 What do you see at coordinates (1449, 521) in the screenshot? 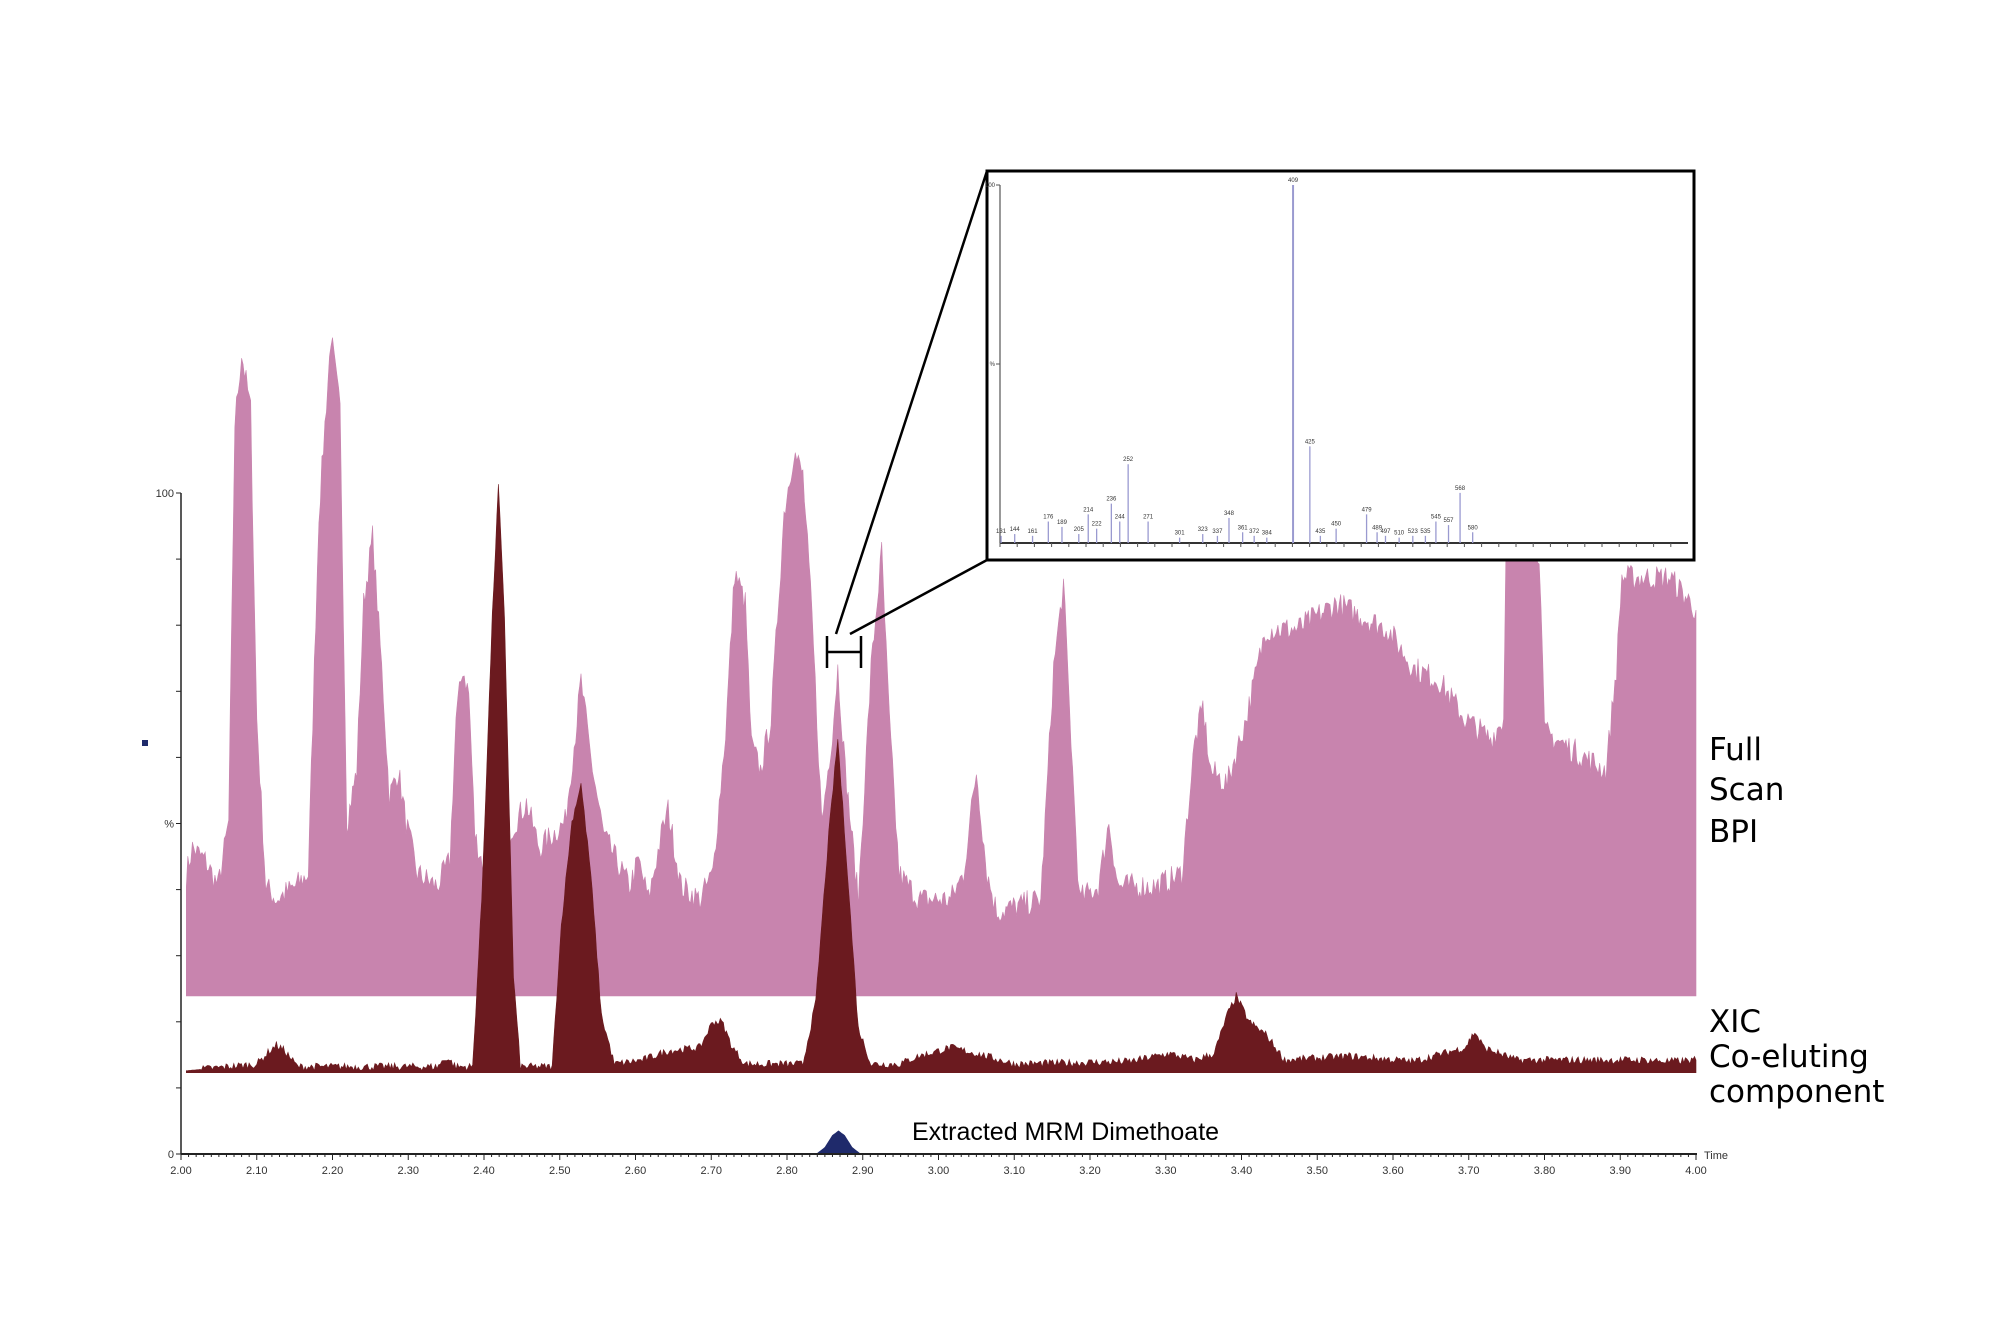
I see `peak-label: 557` at bounding box center [1449, 521].